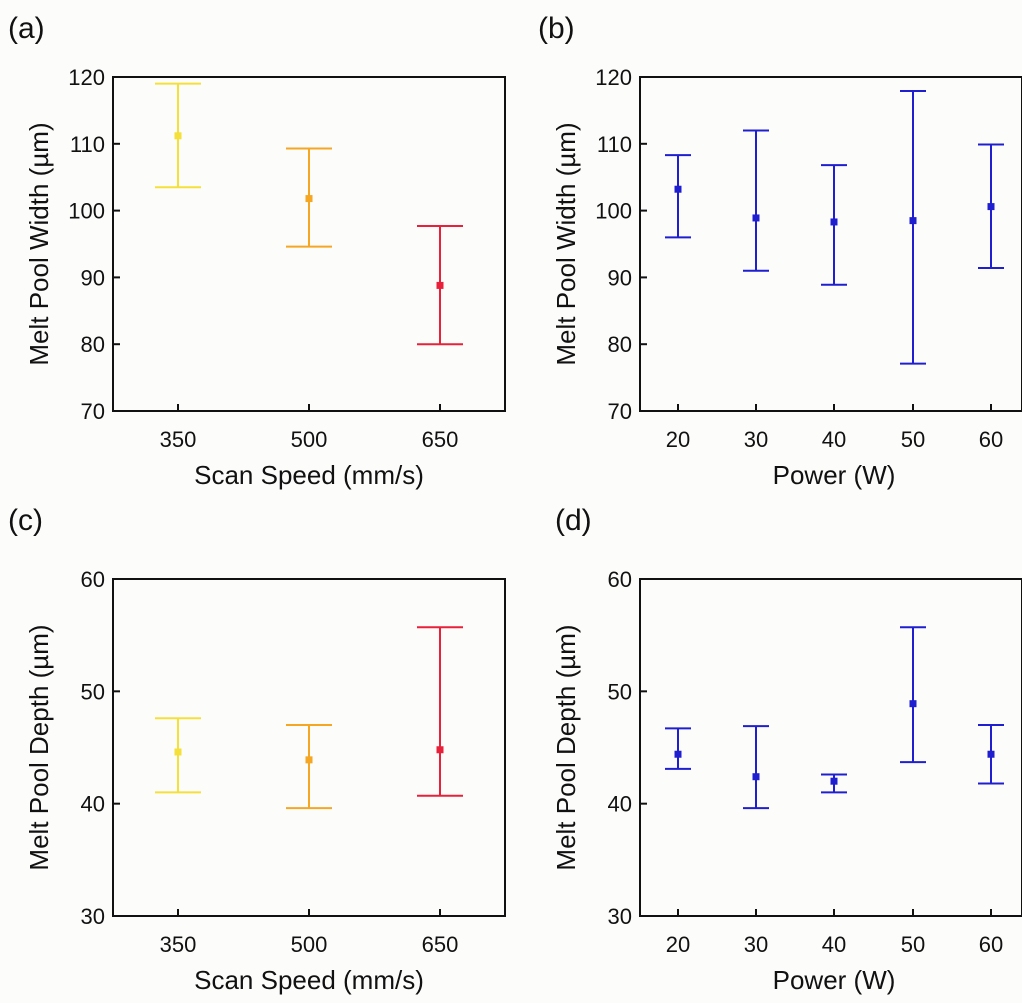 This screenshot has width=1022, height=1003. What do you see at coordinates (26, 28) in the screenshot?
I see `panel-label: (a)` at bounding box center [26, 28].